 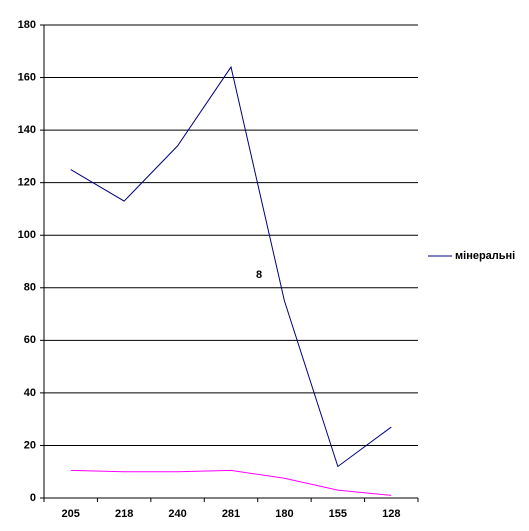 I want to click on y-tick-label: 40, so click(x=30, y=393).